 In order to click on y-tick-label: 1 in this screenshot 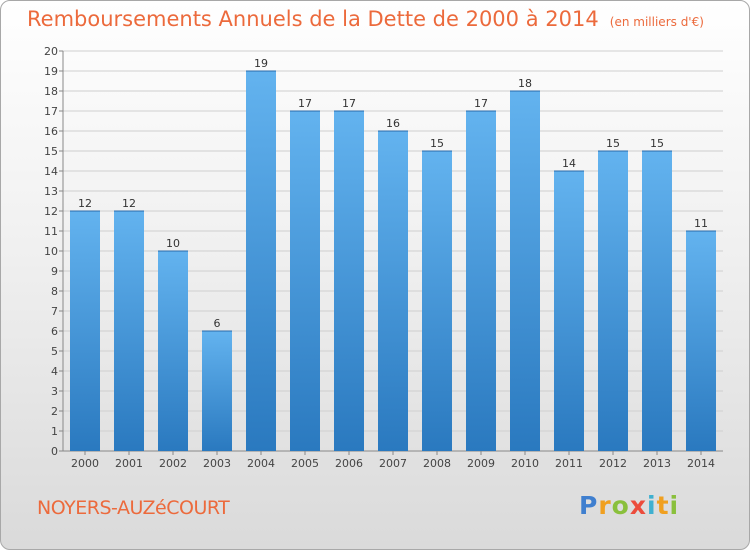, I will do `click(54, 431)`.